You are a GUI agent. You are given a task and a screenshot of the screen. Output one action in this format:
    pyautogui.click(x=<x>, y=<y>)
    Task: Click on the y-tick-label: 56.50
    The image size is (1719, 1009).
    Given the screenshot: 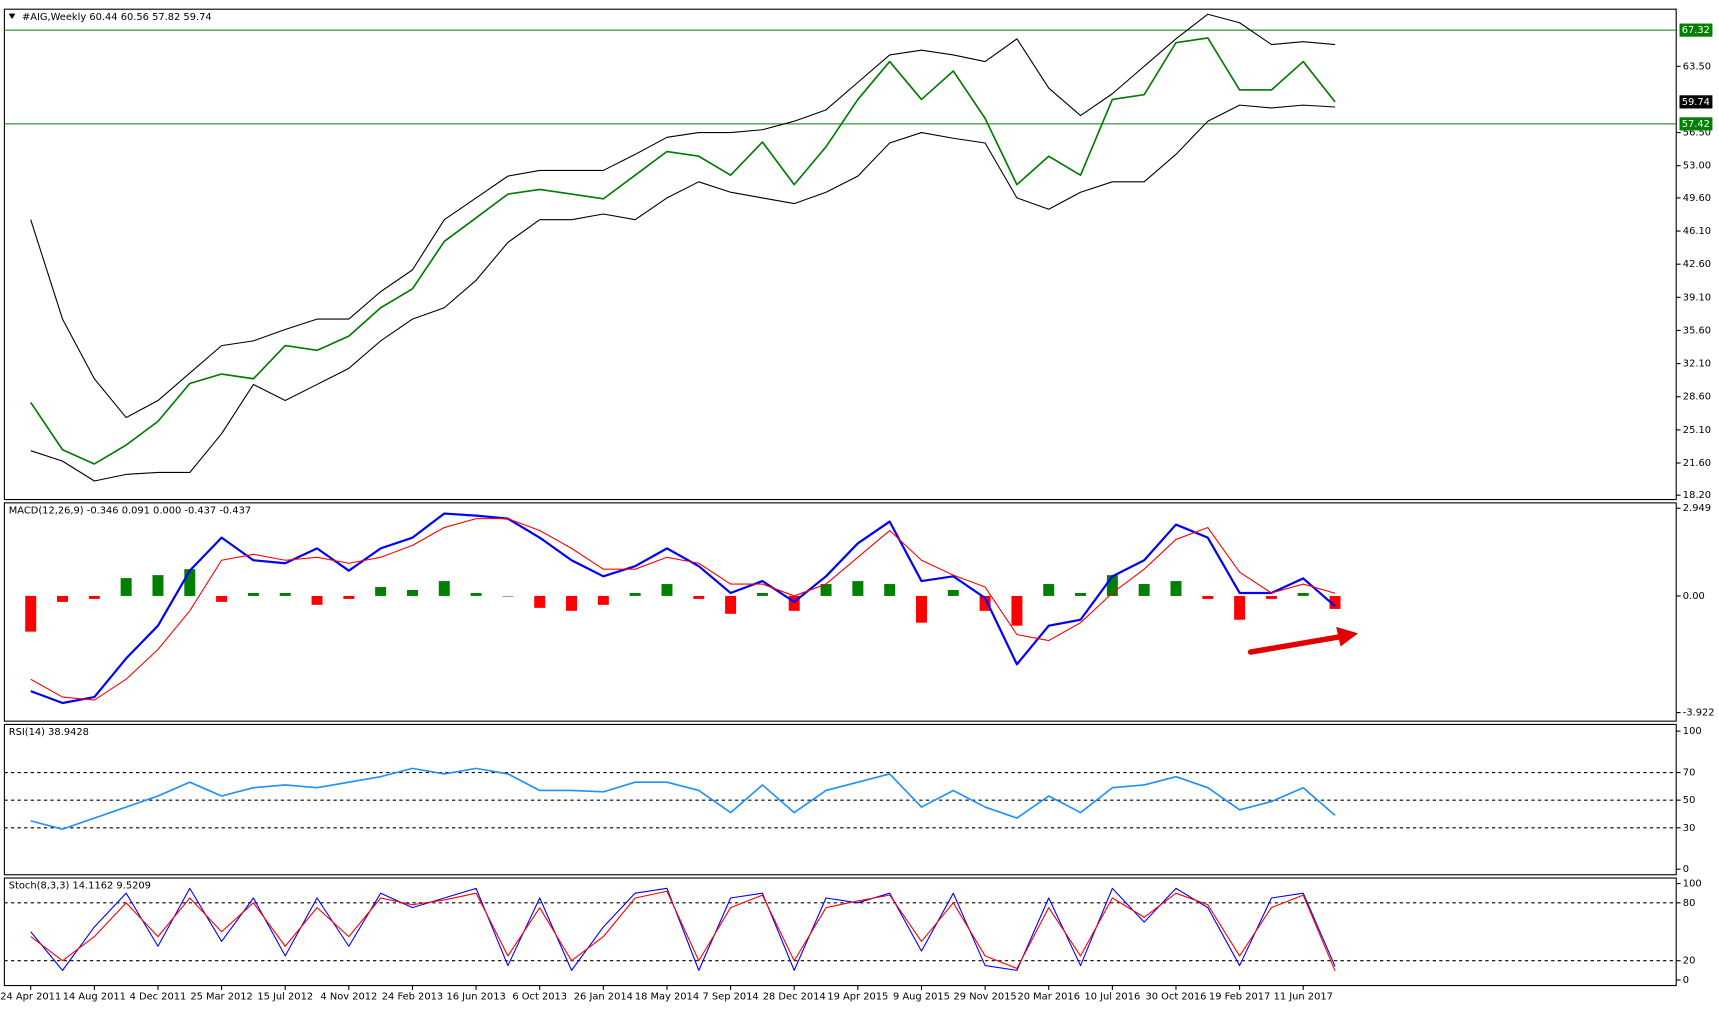 What is the action you would take?
    pyautogui.click(x=1697, y=133)
    